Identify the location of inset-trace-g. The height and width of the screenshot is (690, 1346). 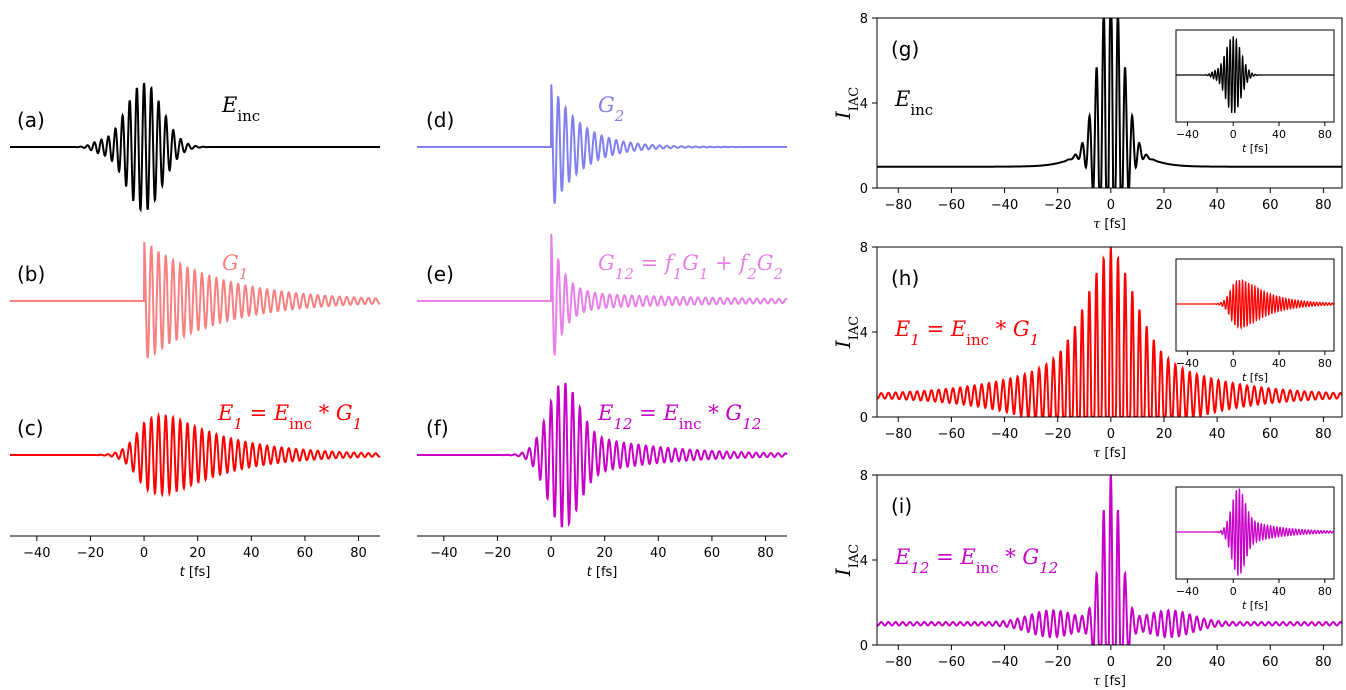
(1255, 74).